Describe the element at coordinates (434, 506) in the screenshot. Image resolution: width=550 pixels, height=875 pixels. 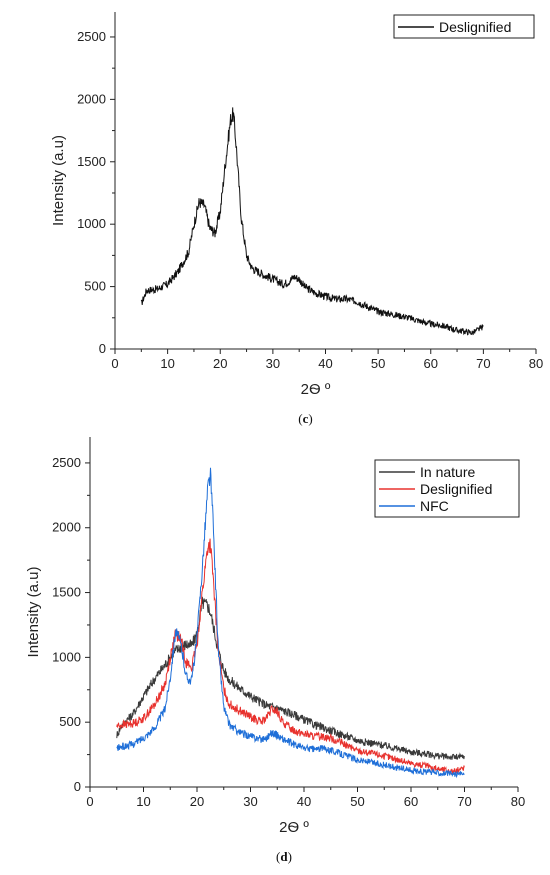
I see `legend-label: NFC` at that location.